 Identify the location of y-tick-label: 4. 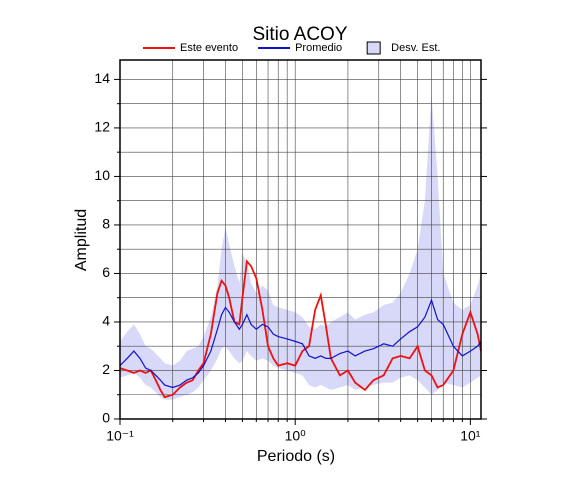
(106, 321).